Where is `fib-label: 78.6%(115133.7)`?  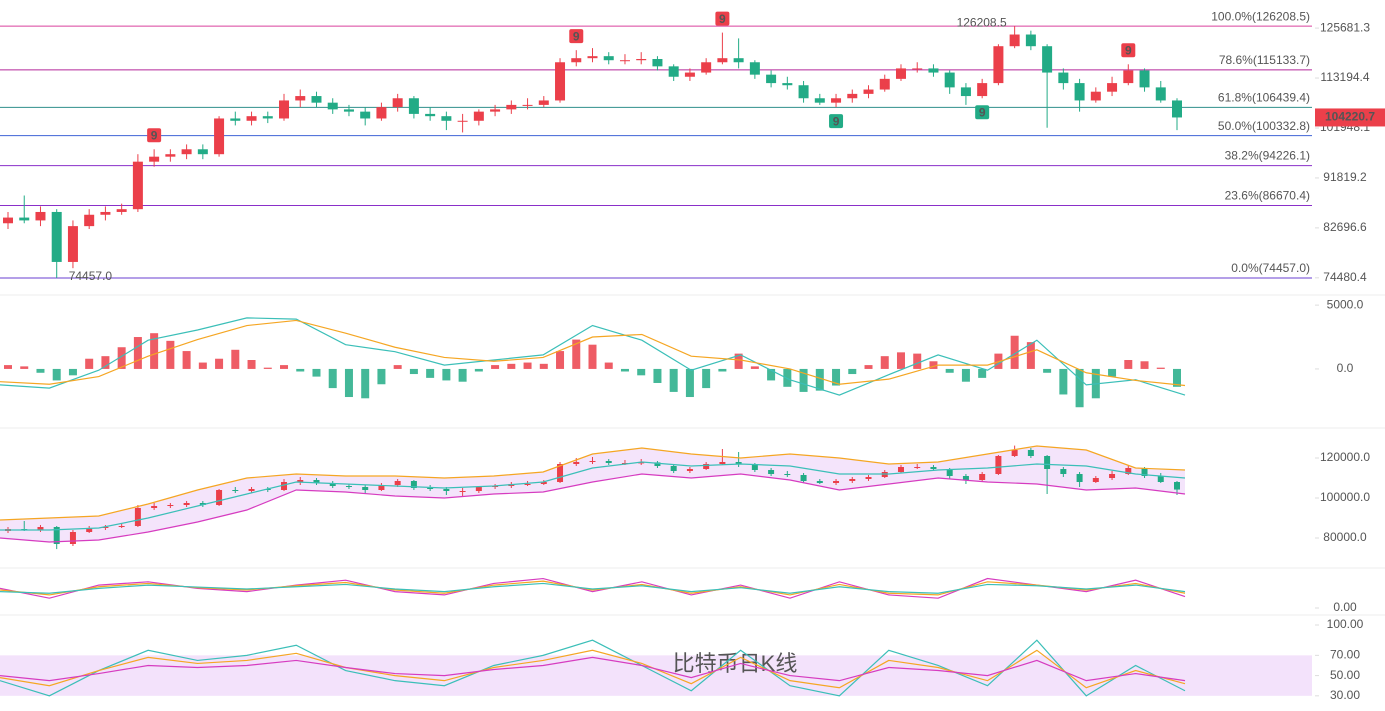 fib-label: 78.6%(115133.7) is located at coordinates (1264, 60).